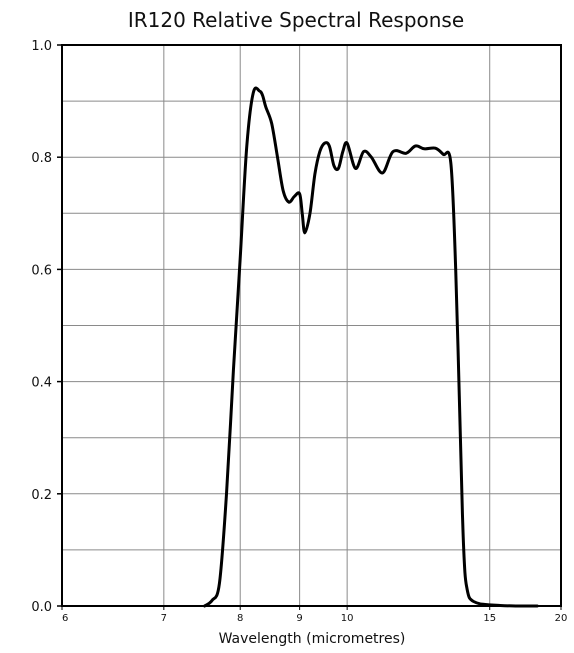 The width and height of the screenshot is (574, 653). Describe the element at coordinates (561, 618) in the screenshot. I see `x-tick-label: 20` at that location.